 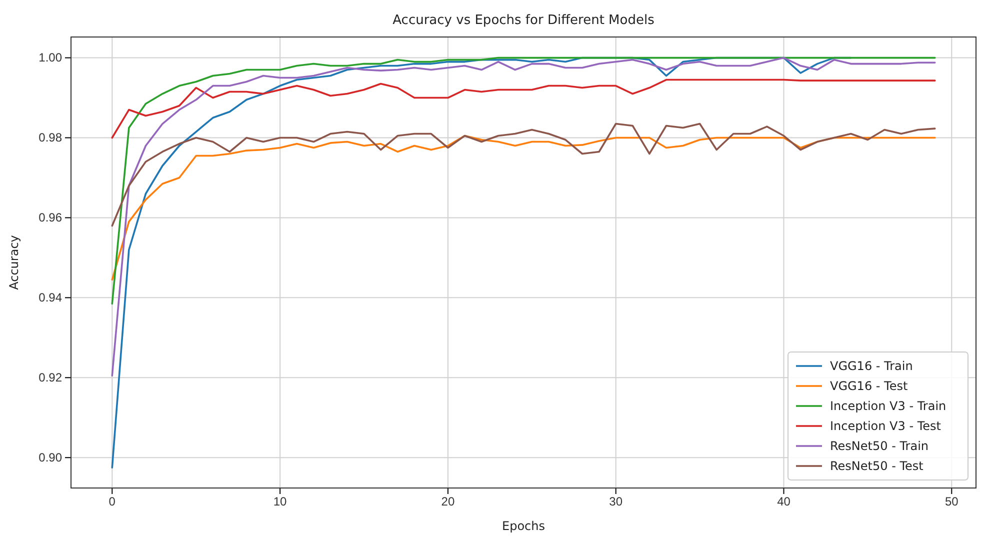 I want to click on legend-label: VGG16 - Train, so click(x=871, y=366).